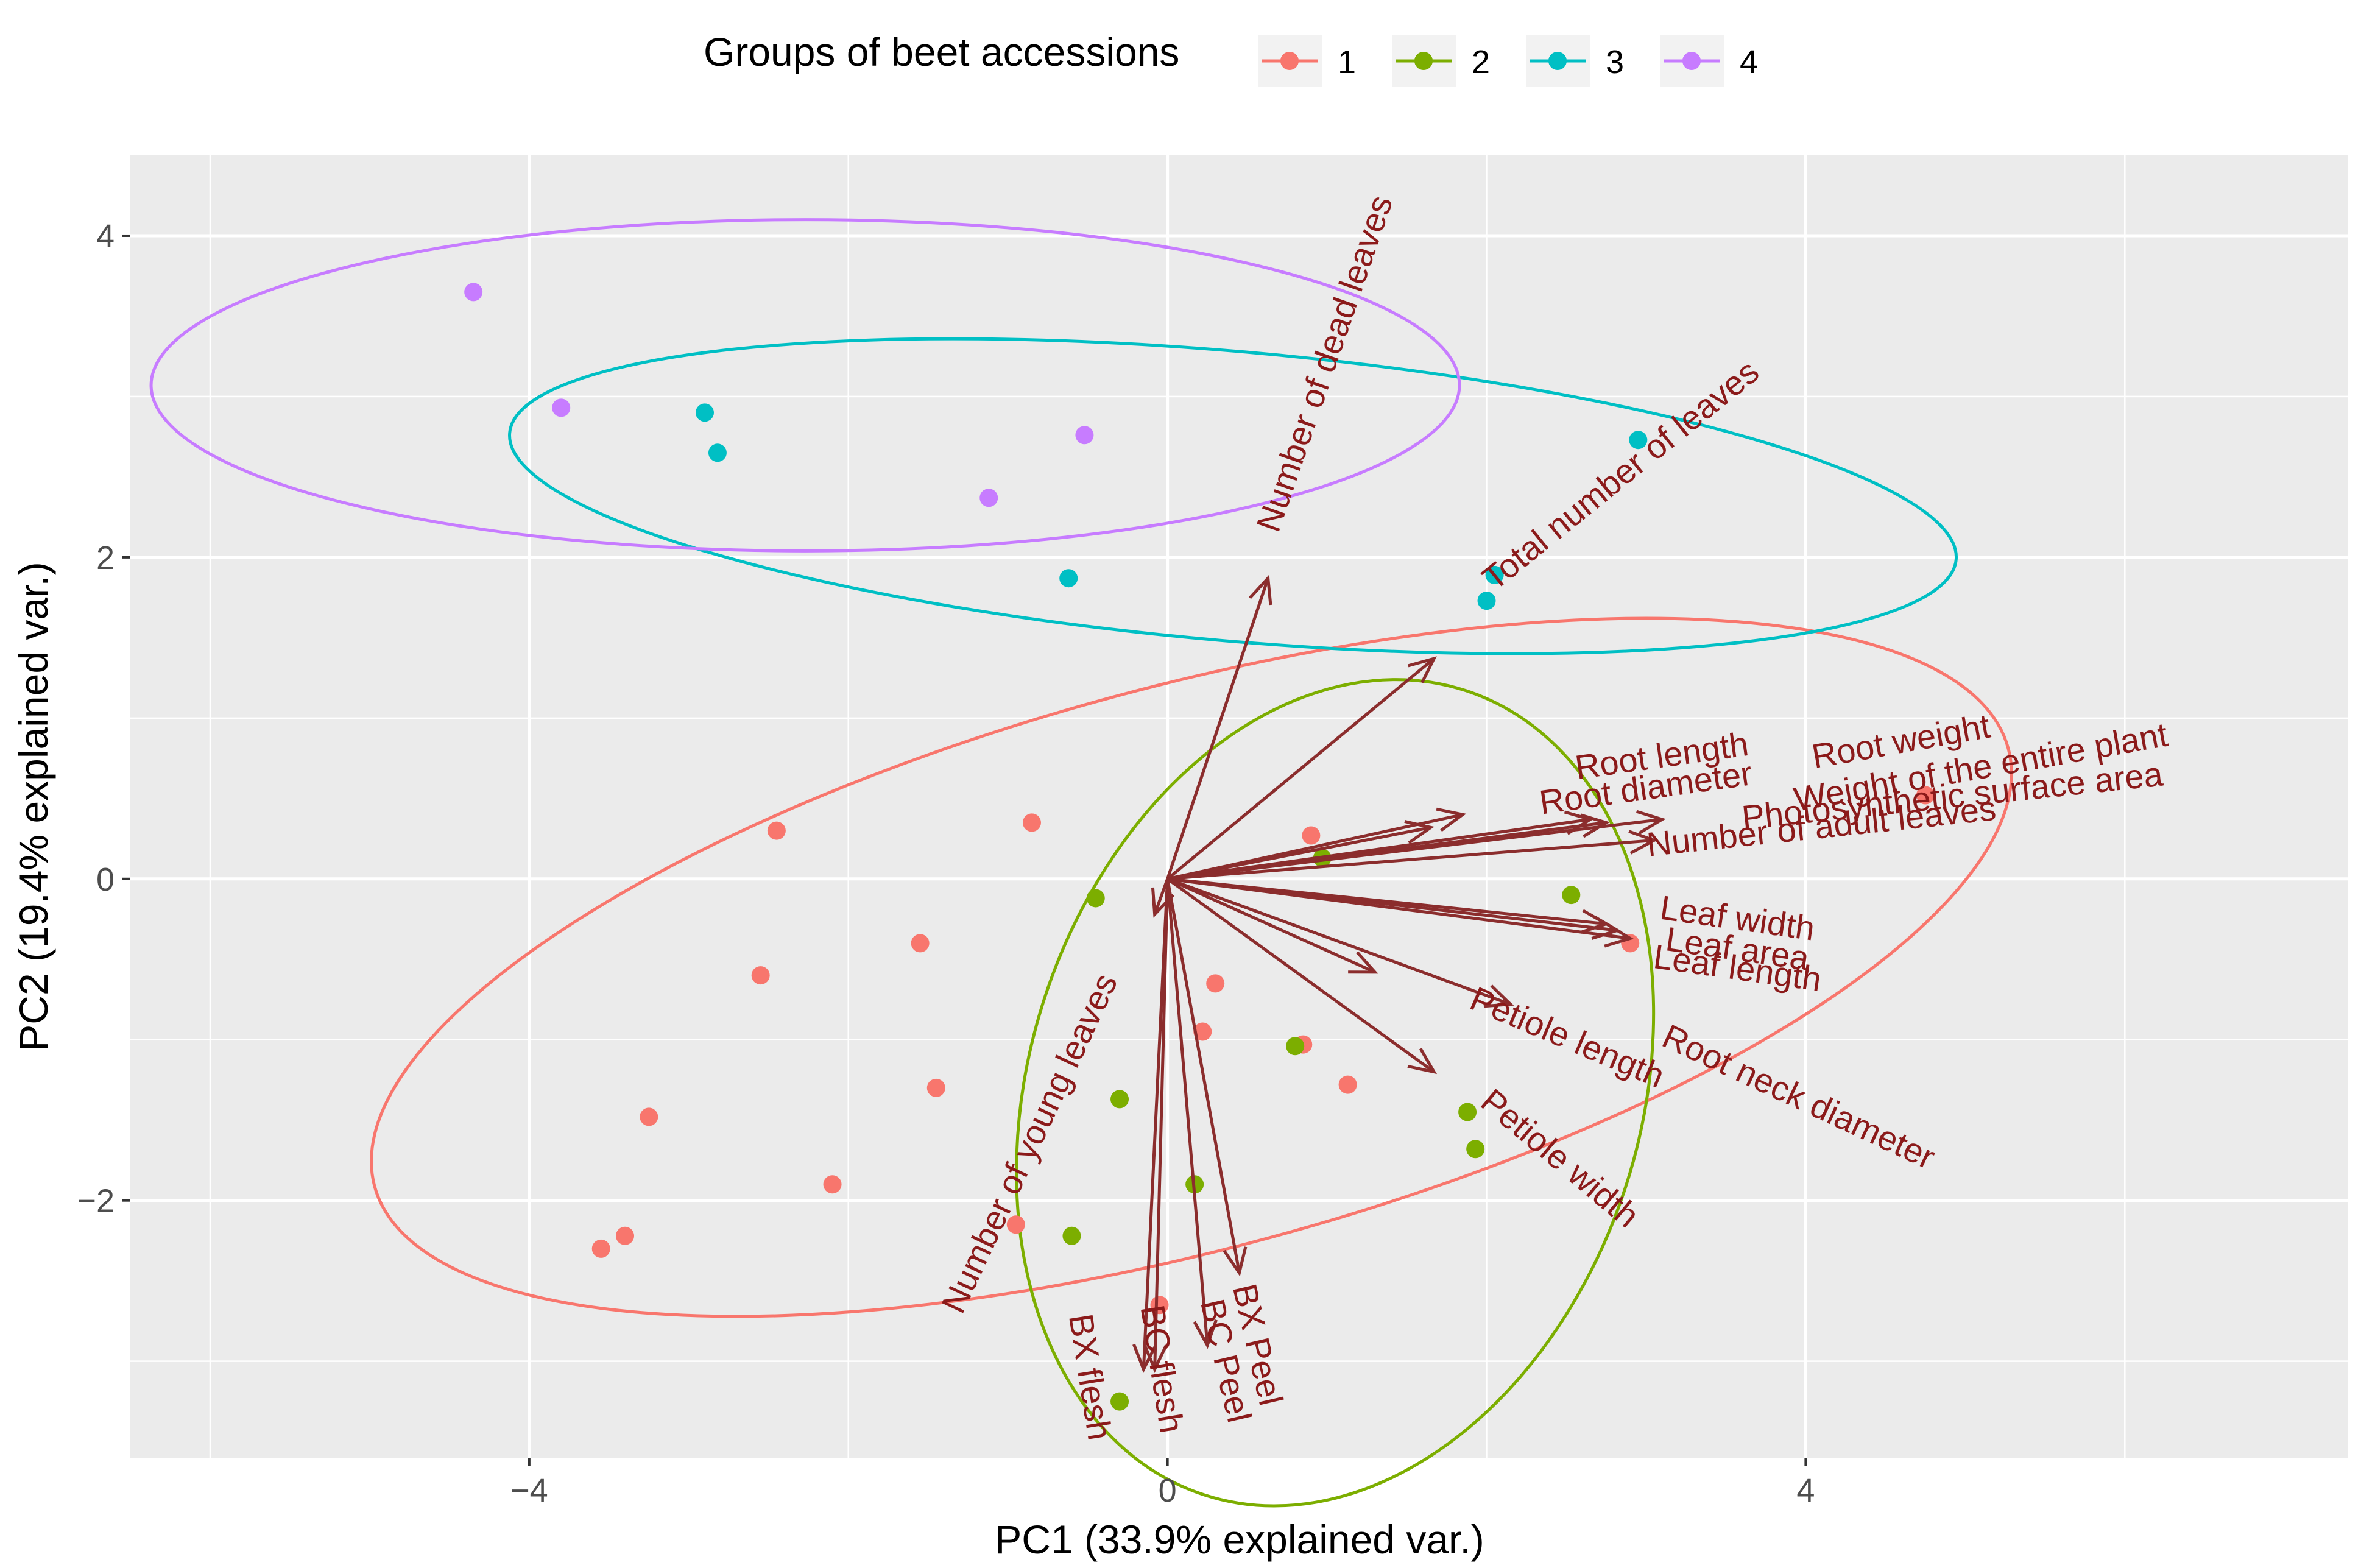 Image resolution: width=2361 pixels, height=1568 pixels. I want to click on loading-arrow-number-of-dead-leaves, so click(1219, 727).